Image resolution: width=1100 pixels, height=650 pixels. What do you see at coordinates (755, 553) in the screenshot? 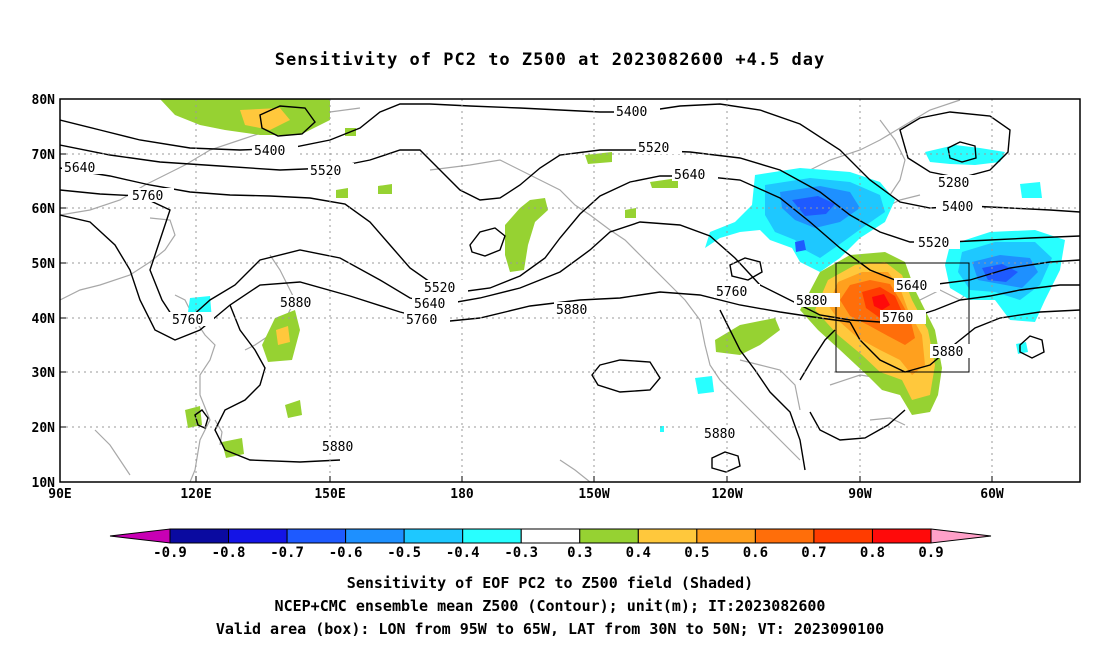
I see `colorbar-tick-label: 0.6` at bounding box center [755, 553].